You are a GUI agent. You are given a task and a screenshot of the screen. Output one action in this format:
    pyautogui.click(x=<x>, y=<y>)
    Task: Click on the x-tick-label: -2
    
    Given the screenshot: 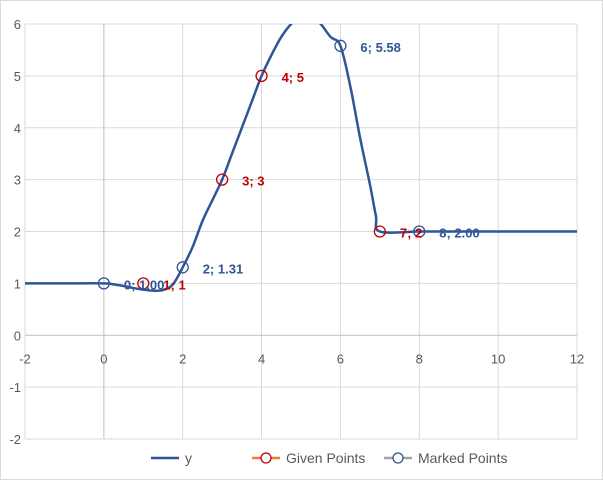 What is the action you would take?
    pyautogui.click(x=25, y=358)
    